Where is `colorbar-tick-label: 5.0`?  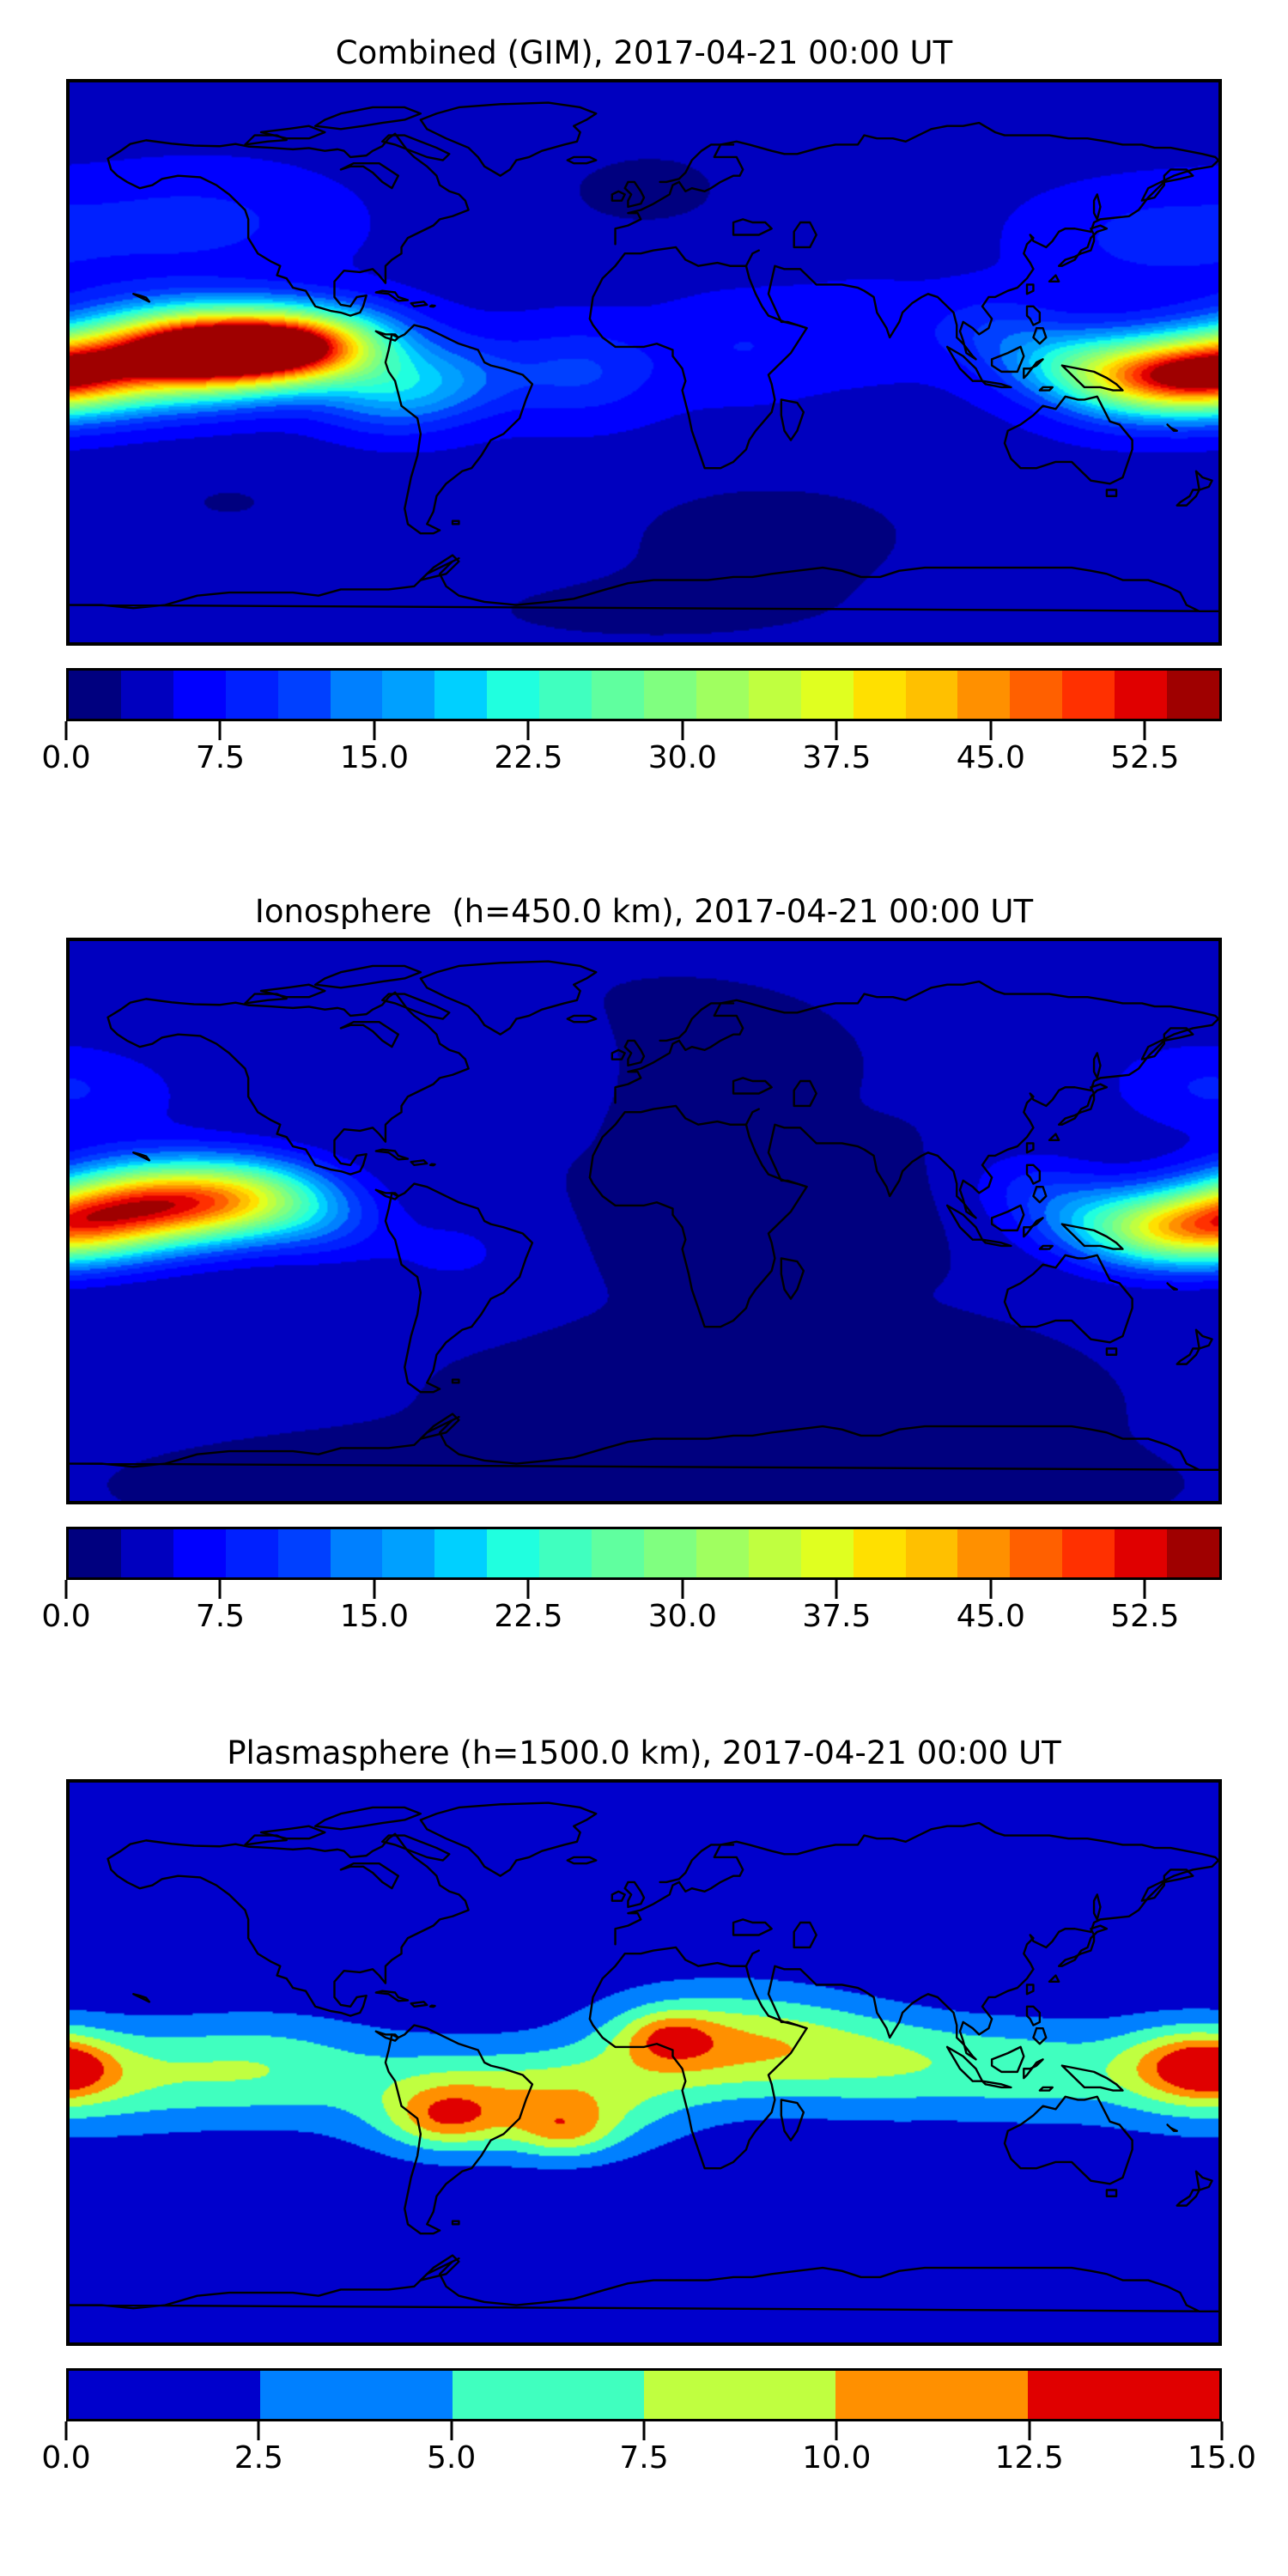 colorbar-tick-label: 5.0 is located at coordinates (452, 2458).